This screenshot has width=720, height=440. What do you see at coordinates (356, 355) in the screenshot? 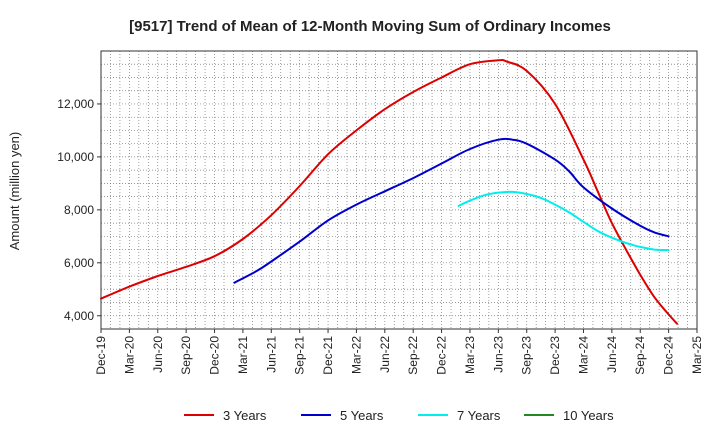
I see `x-tick-label: Mar-22` at bounding box center [356, 355].